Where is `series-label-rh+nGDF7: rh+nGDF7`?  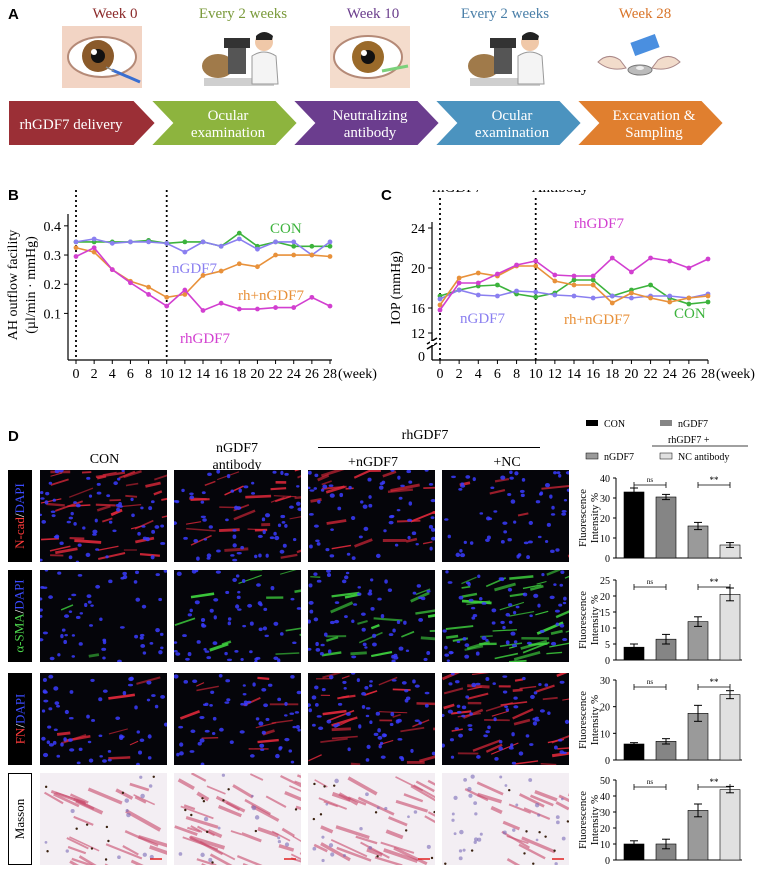
series-label-rh+nGDF7: rh+nGDF7 is located at coordinates (271, 296).